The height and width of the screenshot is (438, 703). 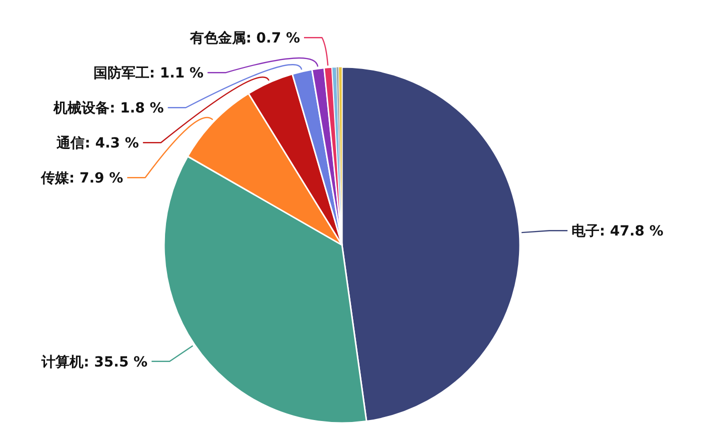 What do you see at coordinates (148, 73) in the screenshot?
I see `slice-label: 国防军工: 1.1 %` at bounding box center [148, 73].